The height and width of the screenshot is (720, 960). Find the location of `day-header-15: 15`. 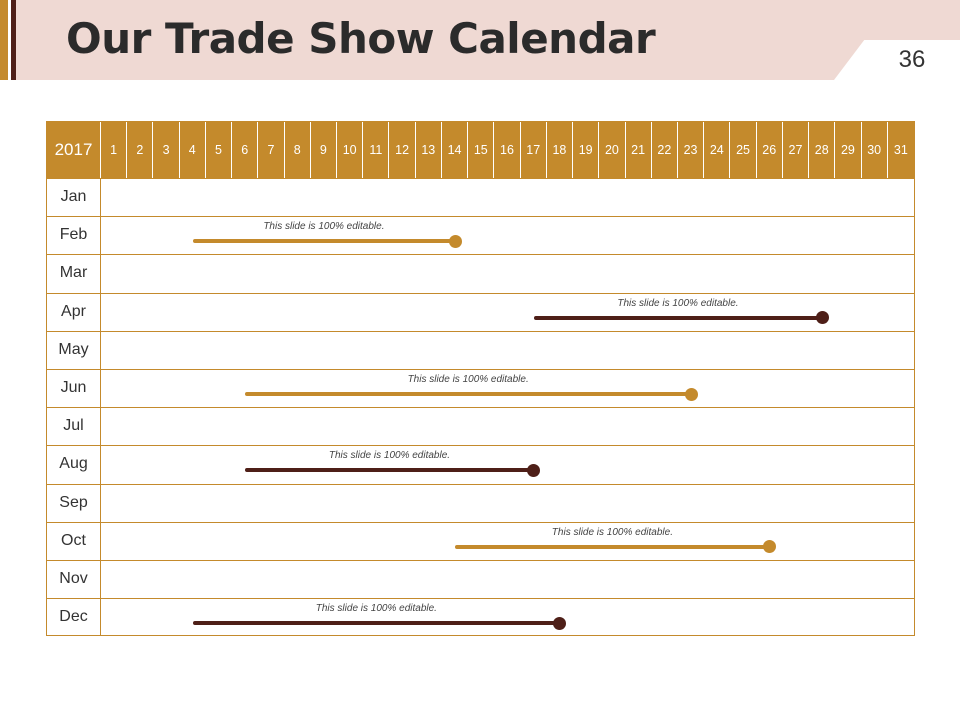

day-header-15: 15 is located at coordinates (481, 150).